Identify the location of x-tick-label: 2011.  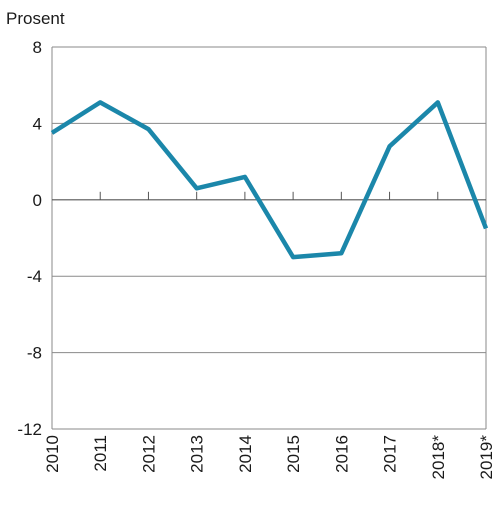
(100, 453).